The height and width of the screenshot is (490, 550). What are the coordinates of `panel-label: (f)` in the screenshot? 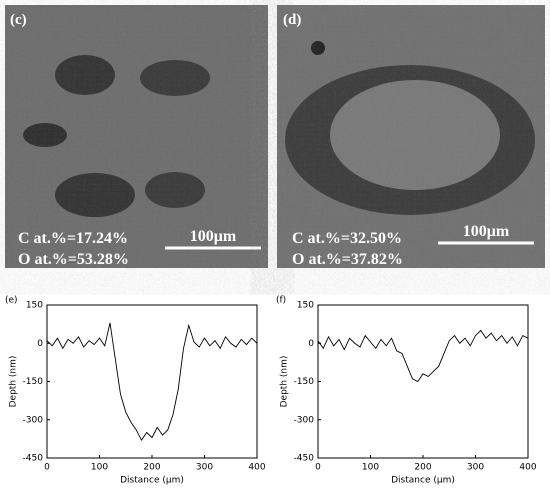 It's located at (281, 301).